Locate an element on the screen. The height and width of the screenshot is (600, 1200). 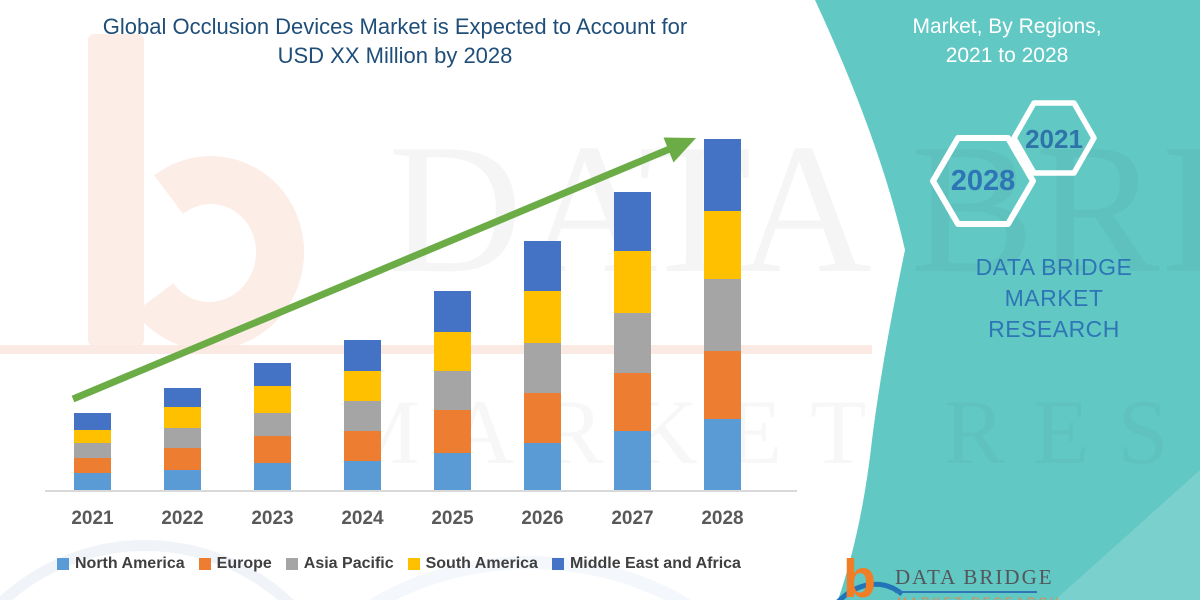
bar-2024 is located at coordinates (362, 415).